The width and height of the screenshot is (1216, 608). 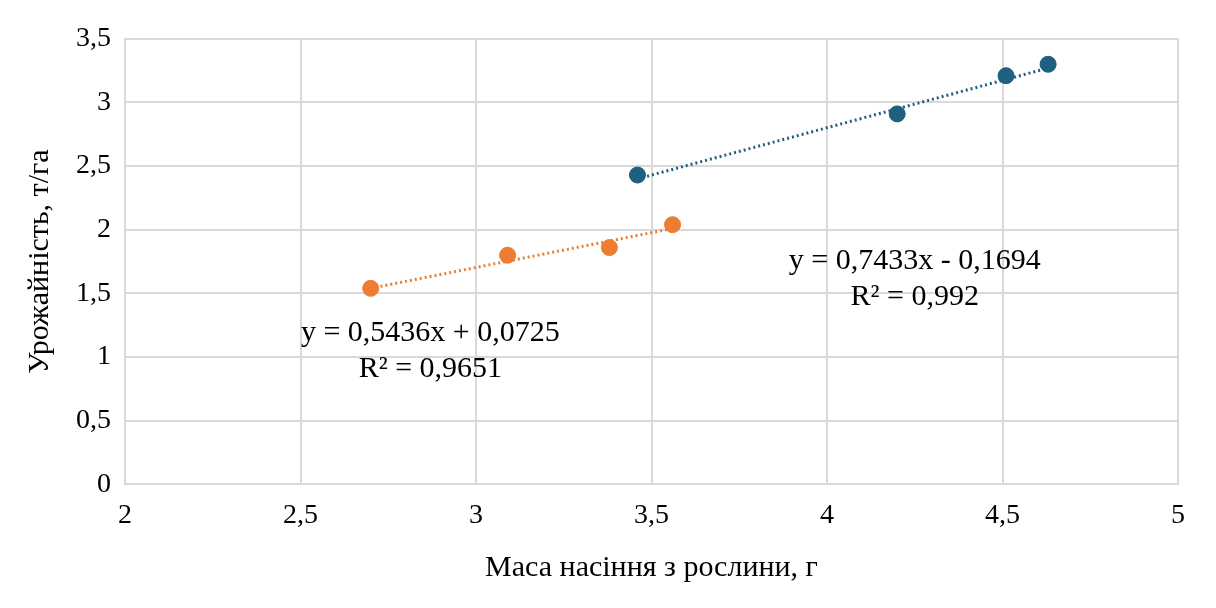 What do you see at coordinates (104, 482) in the screenshot?
I see `y-tick-label: 0` at bounding box center [104, 482].